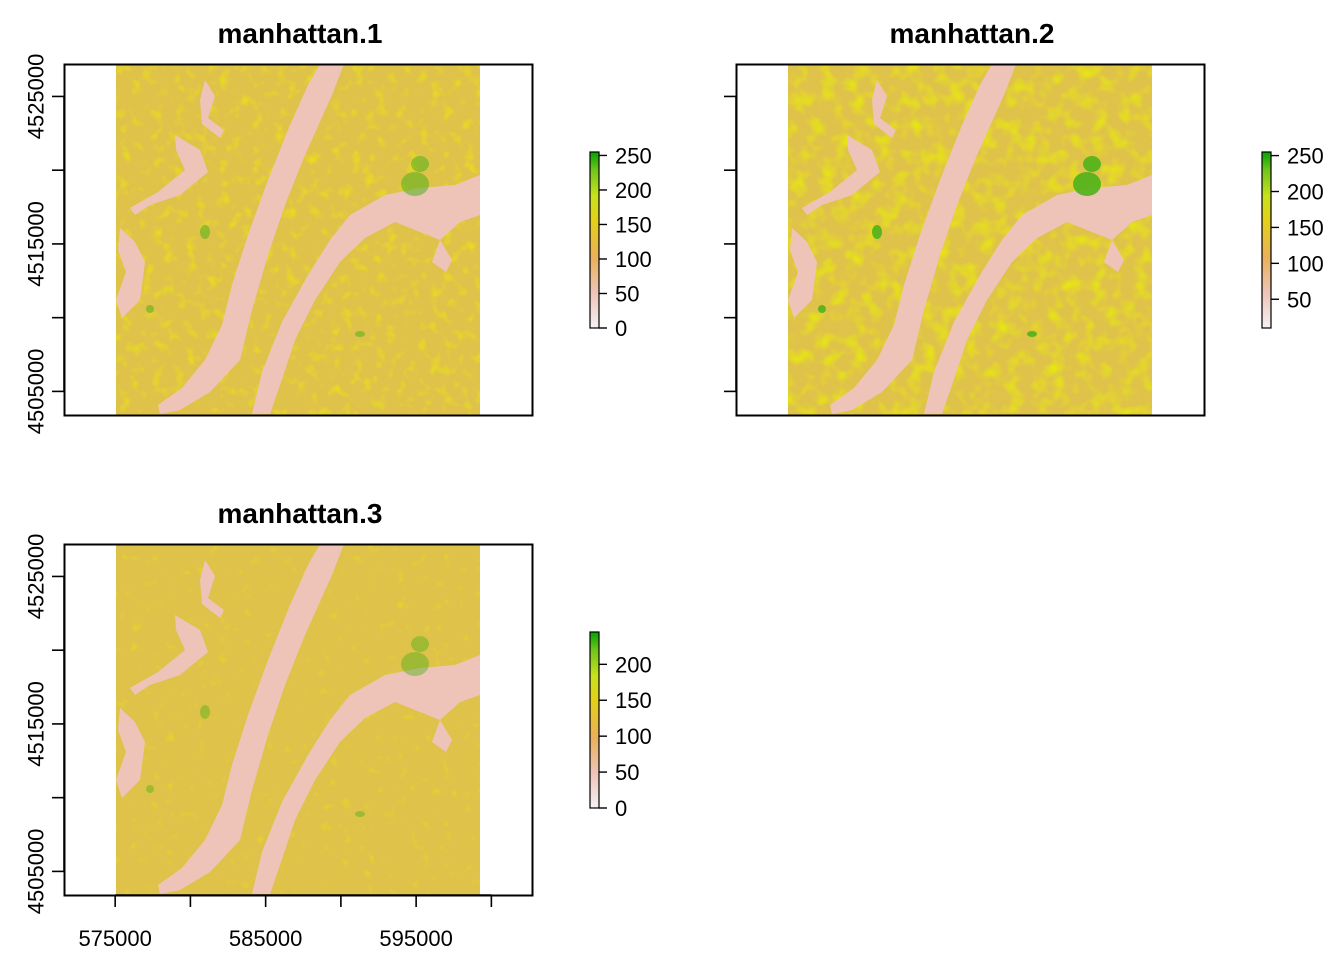  Describe the element at coordinates (972, 33) in the screenshot. I see `panel-title: manhattan.2` at that location.